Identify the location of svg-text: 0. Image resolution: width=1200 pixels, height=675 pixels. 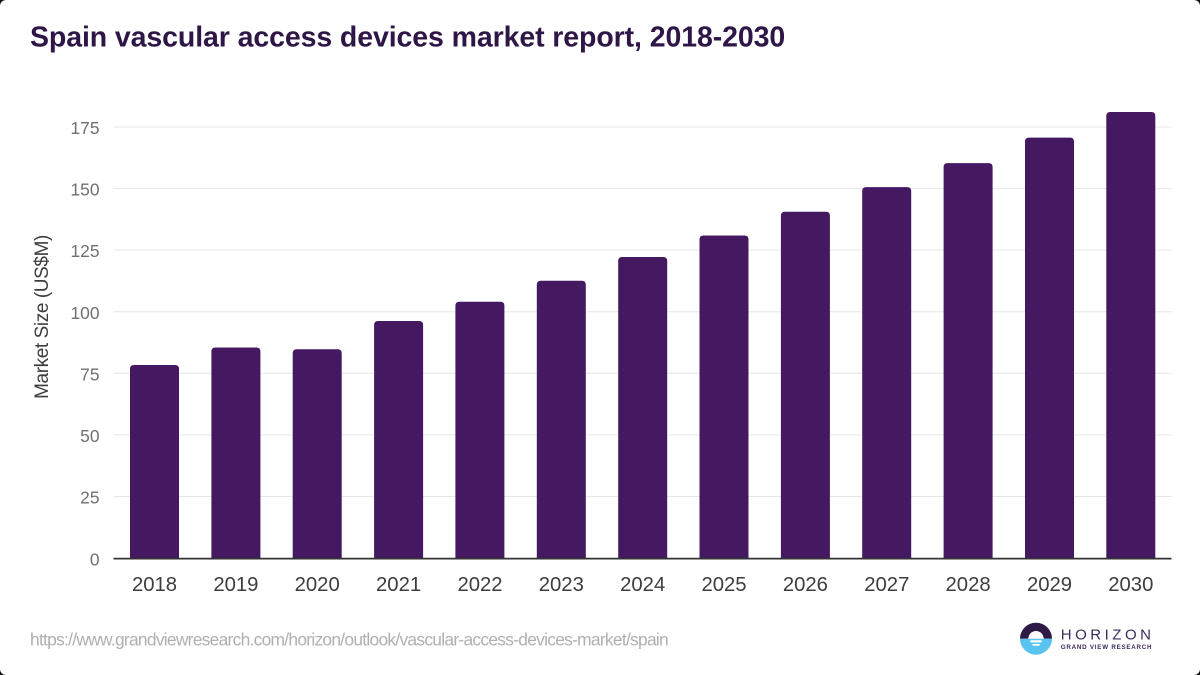
(95, 560).